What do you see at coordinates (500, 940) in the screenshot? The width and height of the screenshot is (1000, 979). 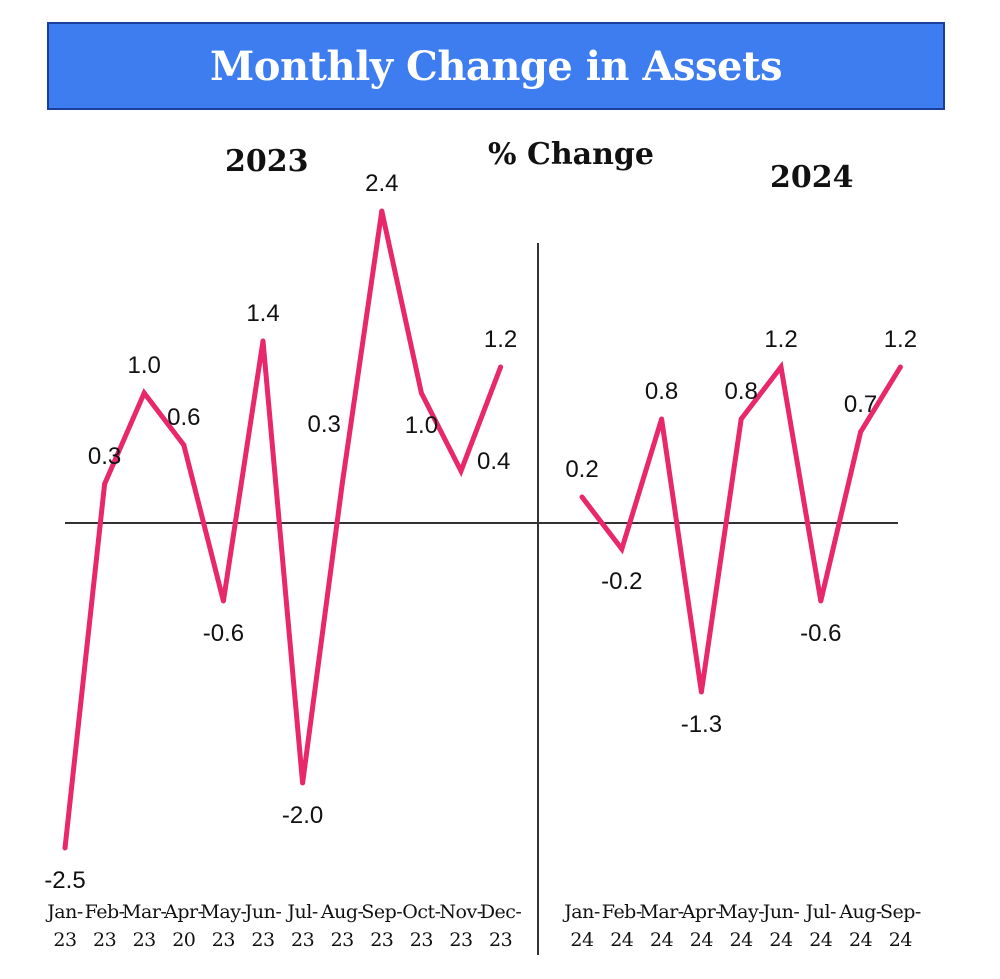 I see `tick-label-2023-12-line2: 23` at bounding box center [500, 940].